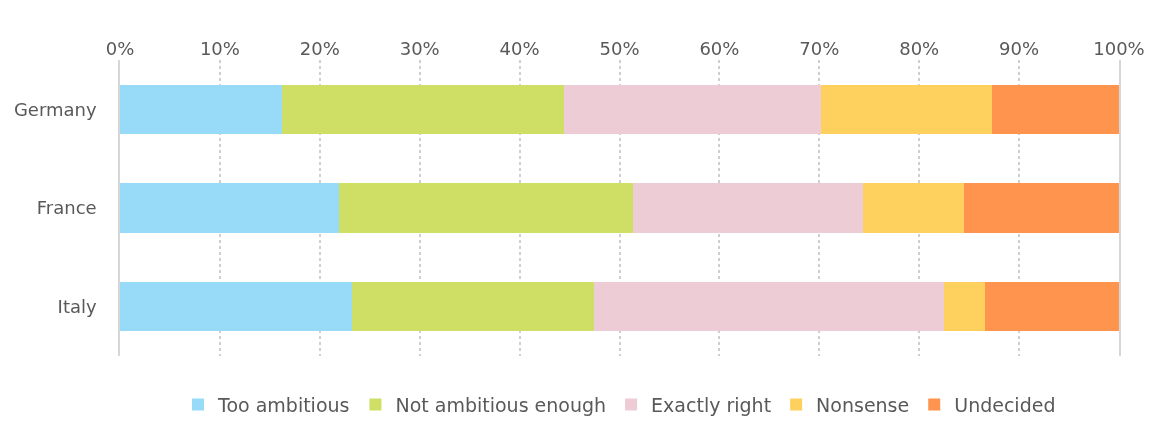 This screenshot has width=1149, height=436. I want to click on x-tick-label: 30%, so click(419, 49).